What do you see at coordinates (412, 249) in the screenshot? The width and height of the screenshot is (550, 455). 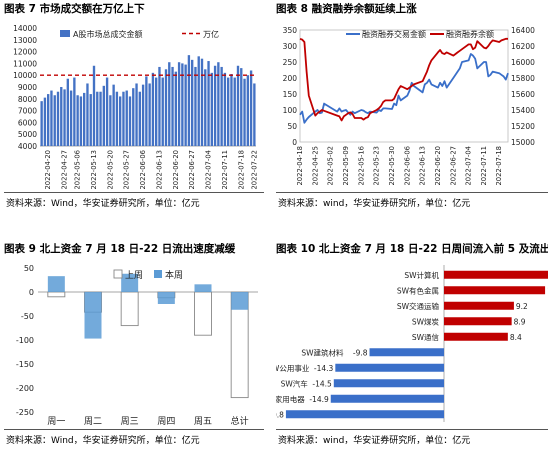 I see `chart10-title: 图表 10 北上资金 7 月 18 日-22 日周间流入前 5 及流出前 5` at bounding box center [412, 249].